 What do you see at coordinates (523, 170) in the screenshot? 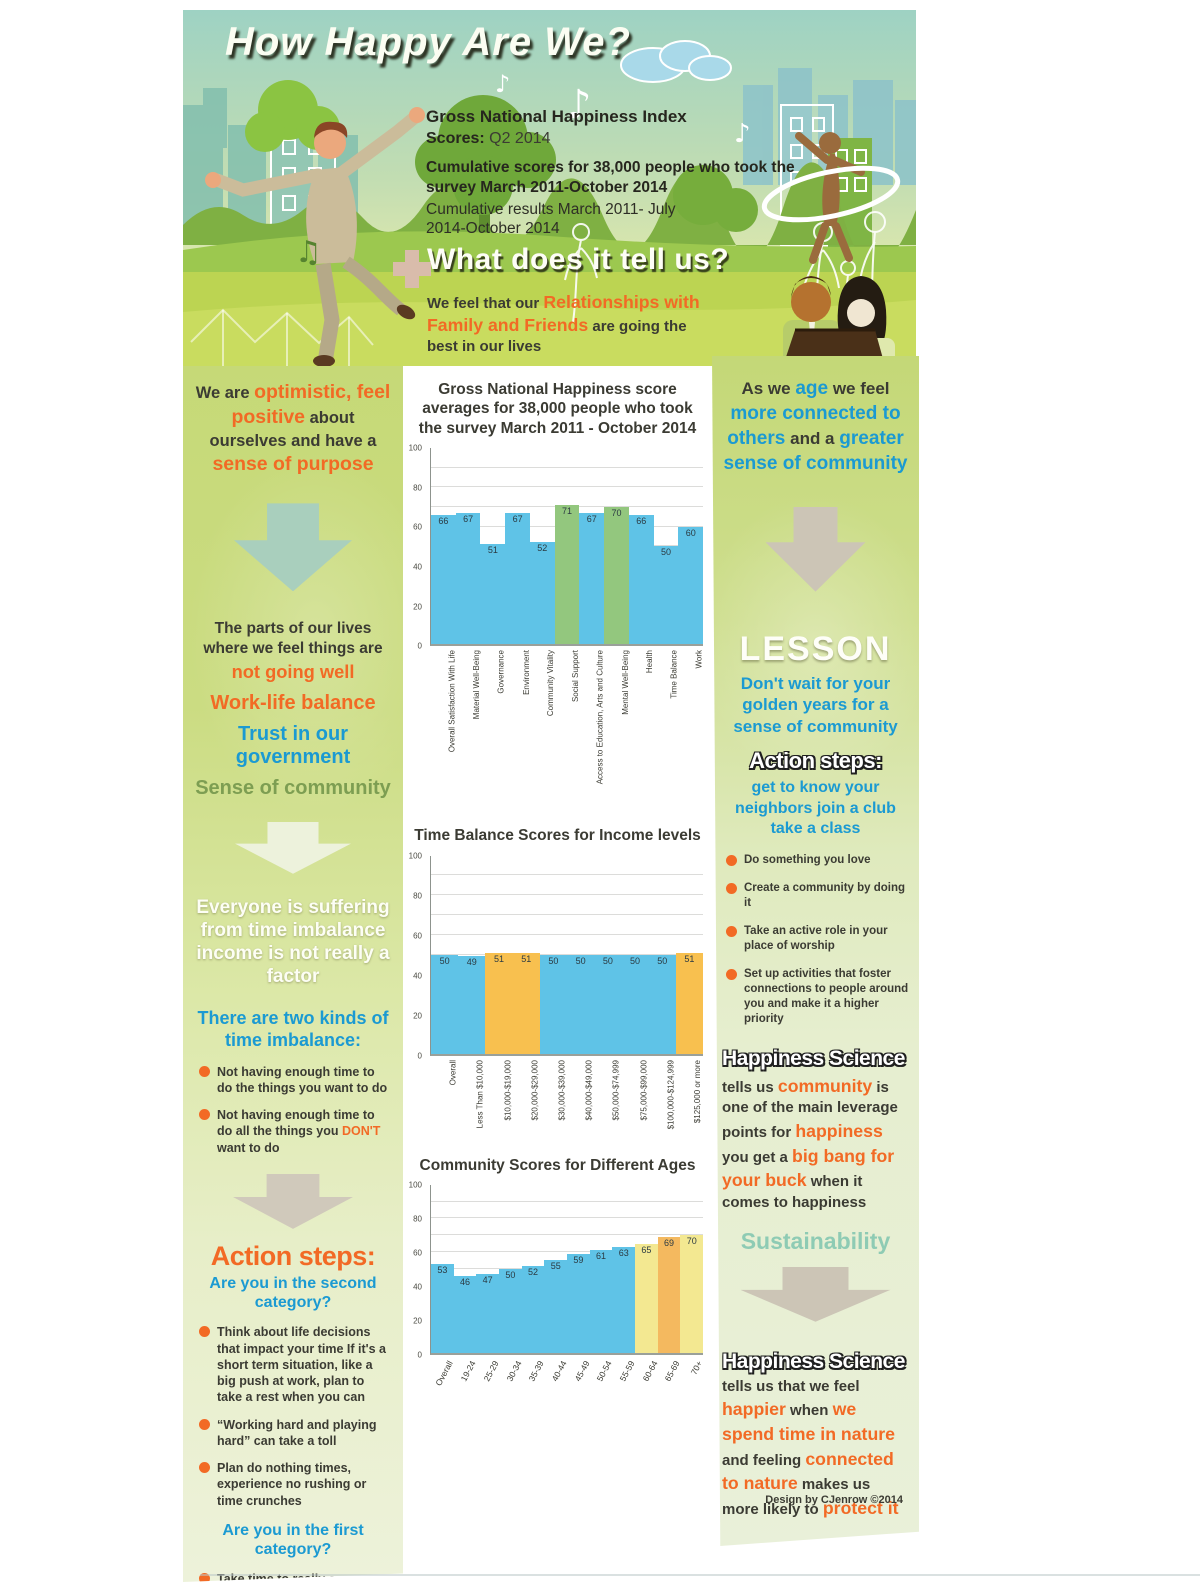
I see `music-note-icon: ♪ ♪ ♪ ♫` at bounding box center [523, 170].